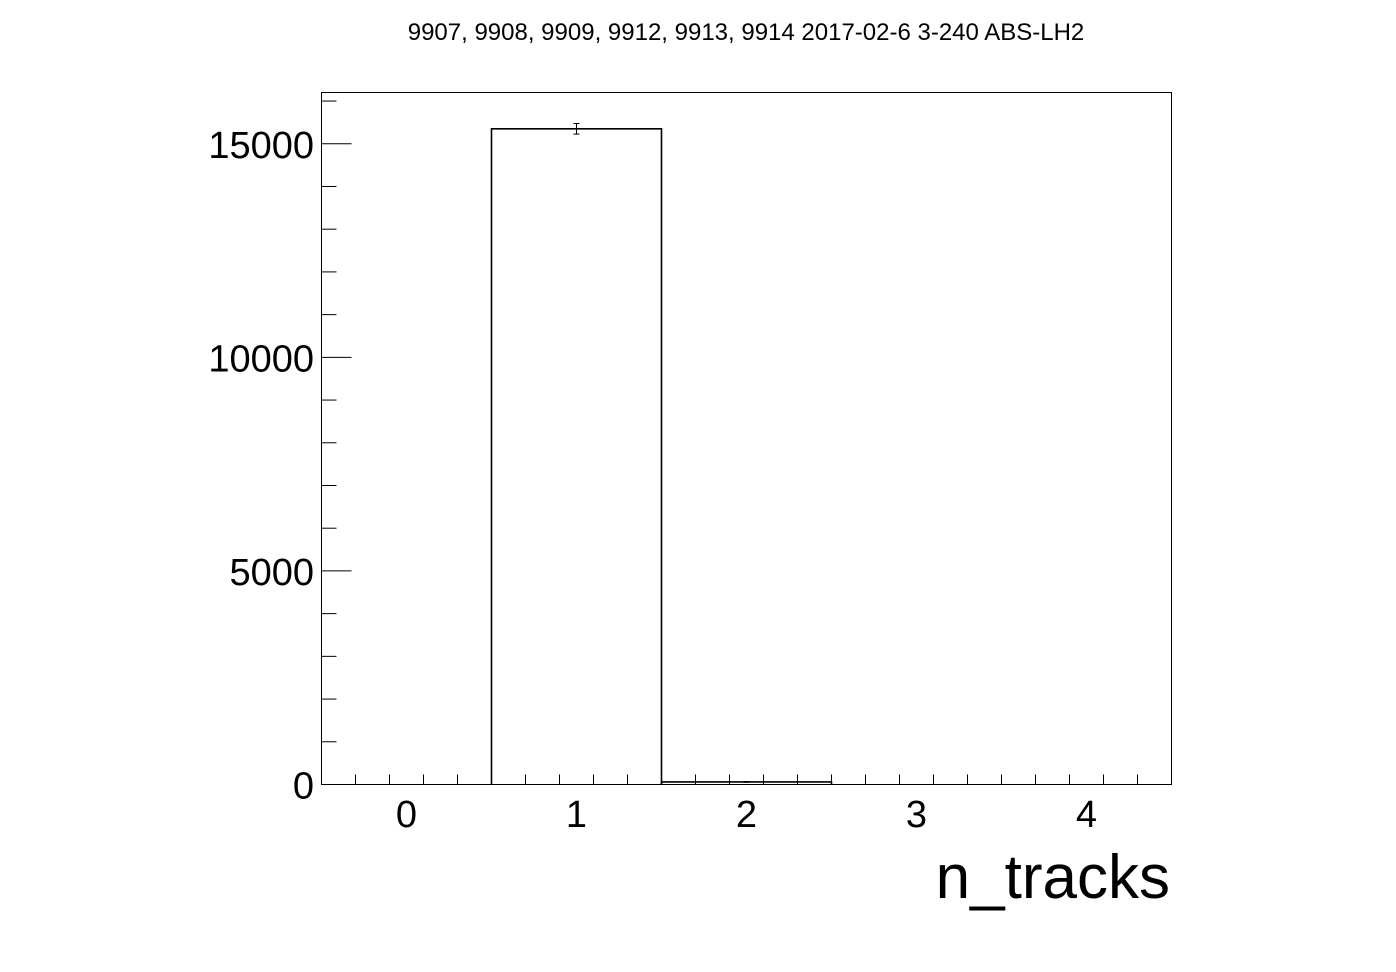 The image size is (1396, 972). What do you see at coordinates (1053, 877) in the screenshot?
I see `x-axis-title: n_tracks` at bounding box center [1053, 877].